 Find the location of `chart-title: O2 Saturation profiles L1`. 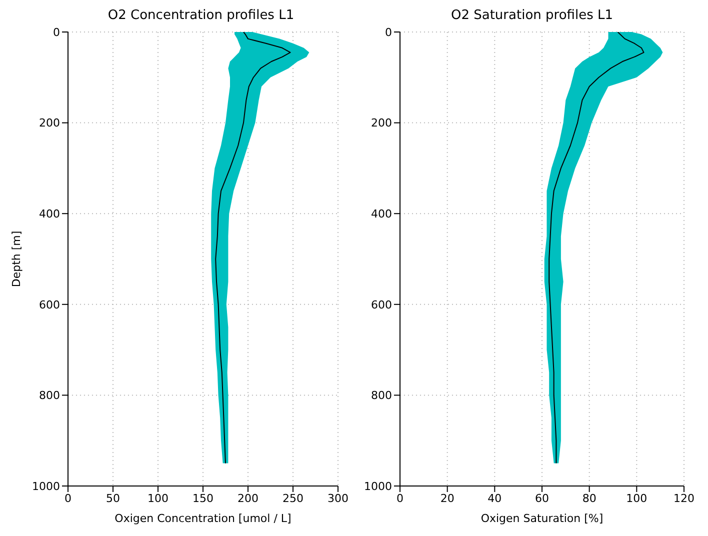

chart-title: O2 Saturation profiles L1 is located at coordinates (532, 16).